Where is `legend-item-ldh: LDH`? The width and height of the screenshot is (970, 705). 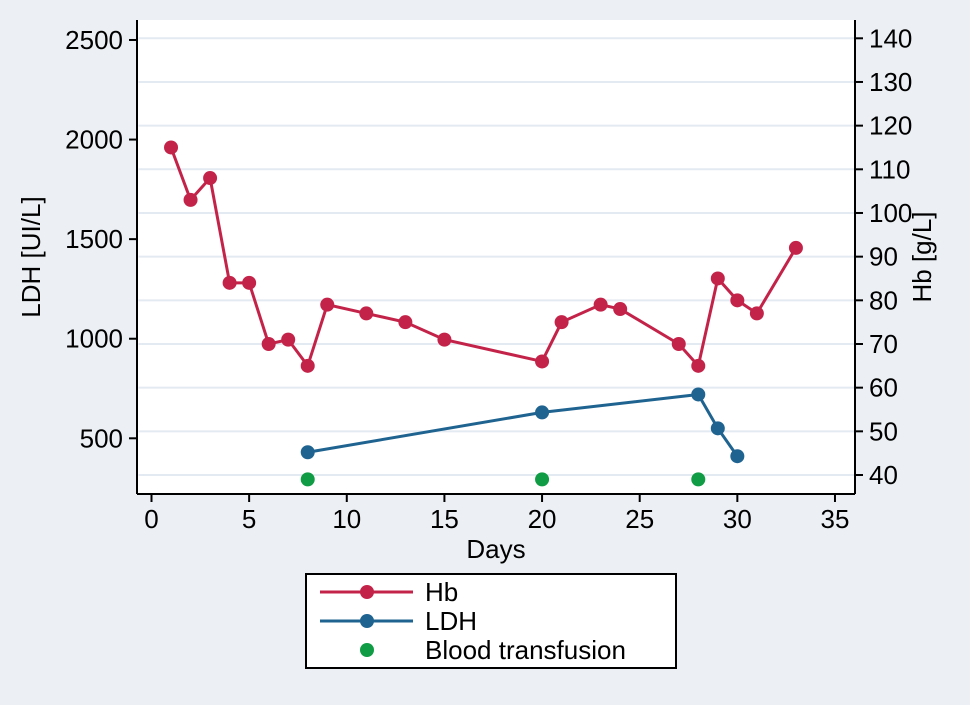 legend-item-ldh: LDH is located at coordinates (497, 621).